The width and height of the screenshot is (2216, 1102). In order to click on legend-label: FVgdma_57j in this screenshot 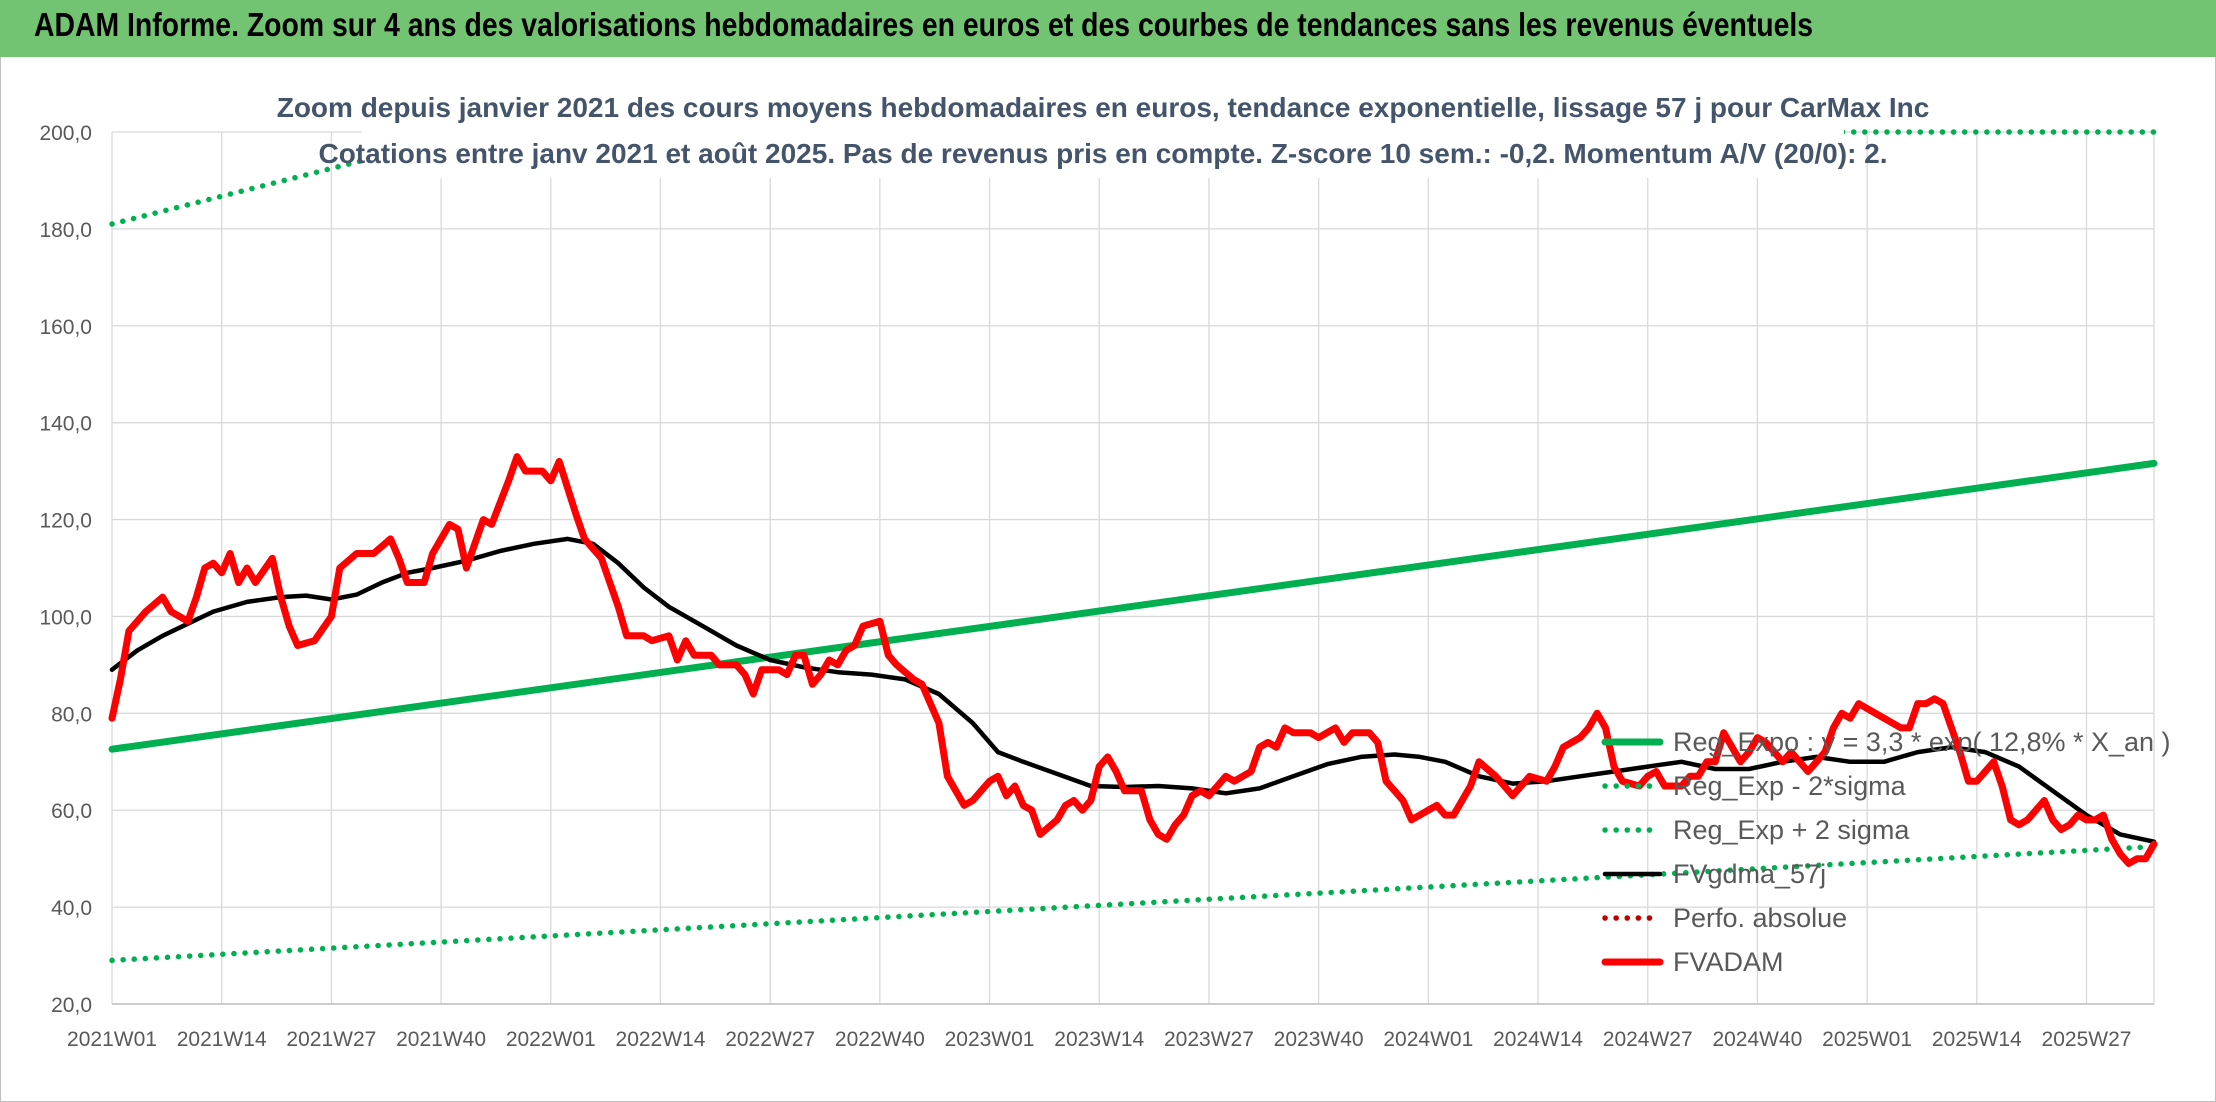, I will do `click(1749, 874)`.